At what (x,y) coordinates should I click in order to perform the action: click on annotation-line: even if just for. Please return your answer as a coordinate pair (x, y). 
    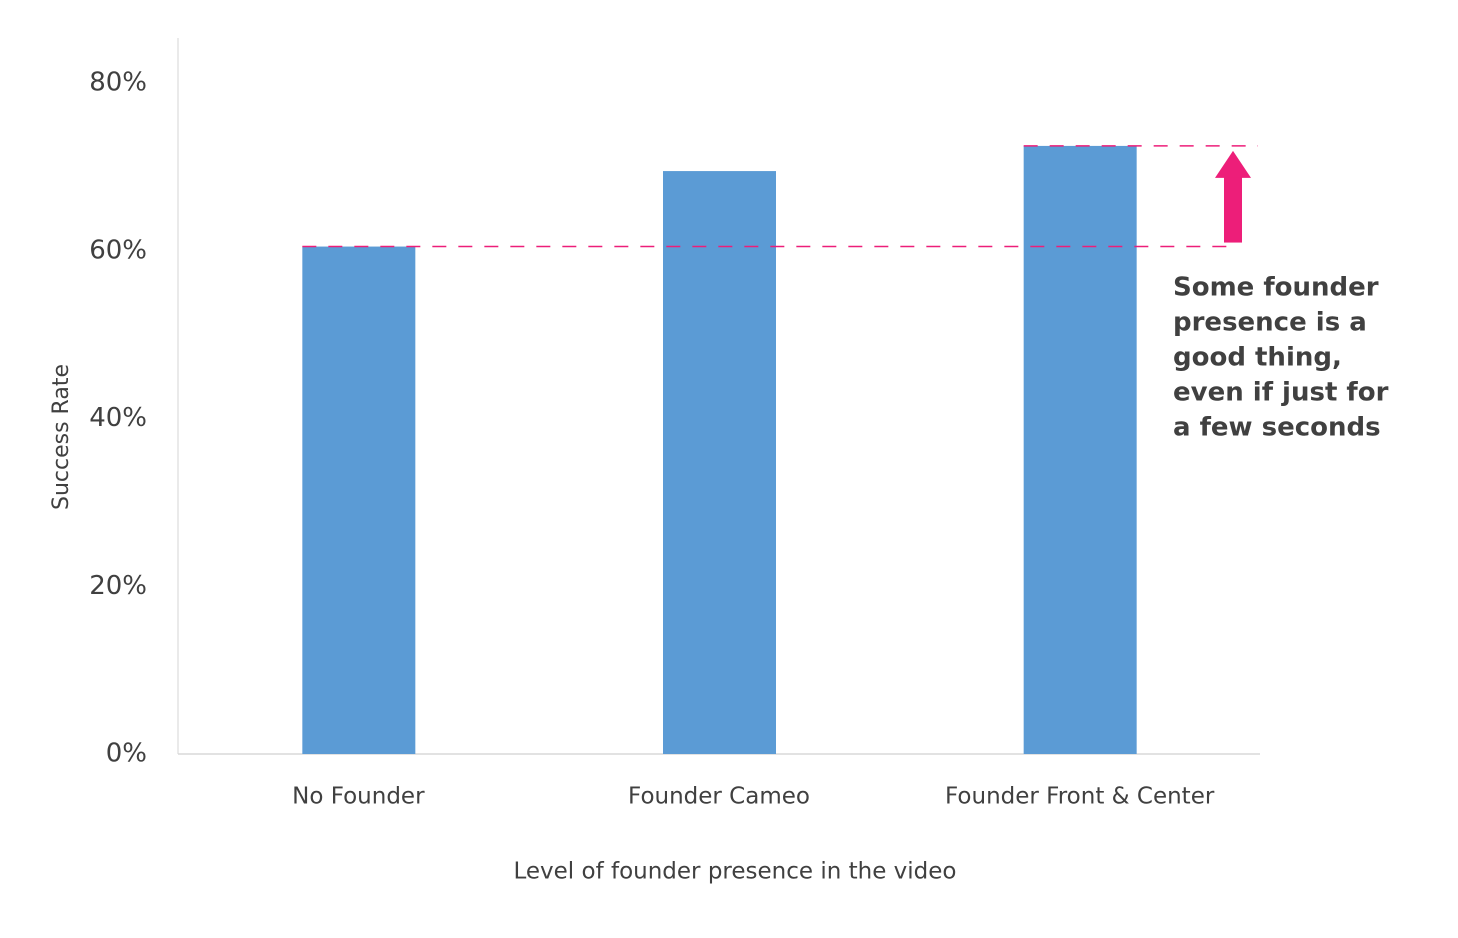
    Looking at the image, I should click on (1281, 393).